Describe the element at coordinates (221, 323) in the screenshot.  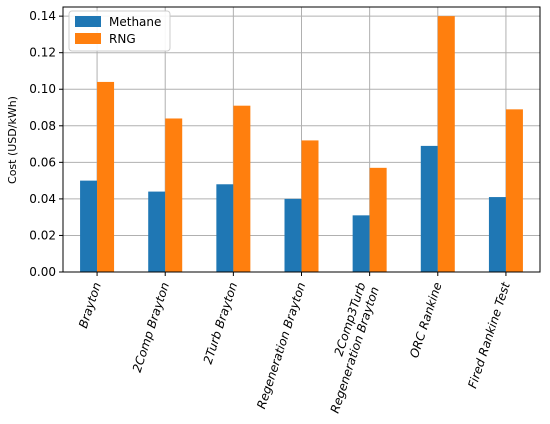
I see `x-tick-label: 2Turb Brayton` at that location.